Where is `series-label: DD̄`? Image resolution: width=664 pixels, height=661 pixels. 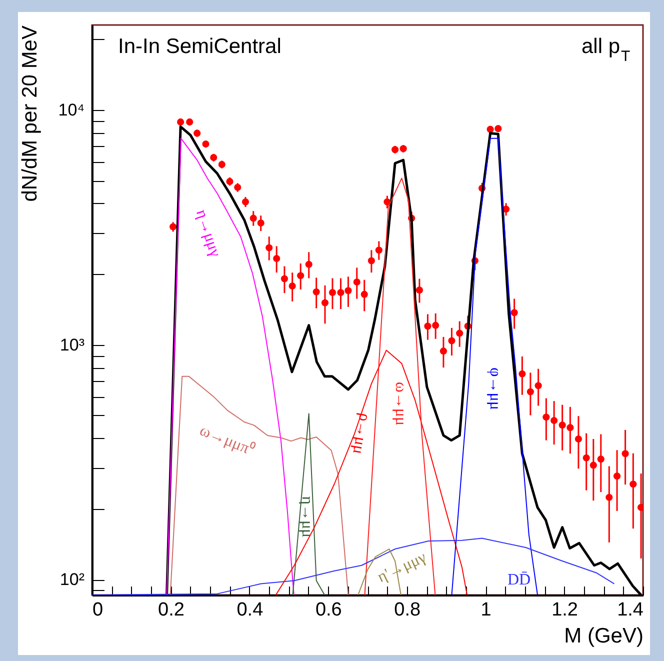
series-label: DD̄ is located at coordinates (519, 580).